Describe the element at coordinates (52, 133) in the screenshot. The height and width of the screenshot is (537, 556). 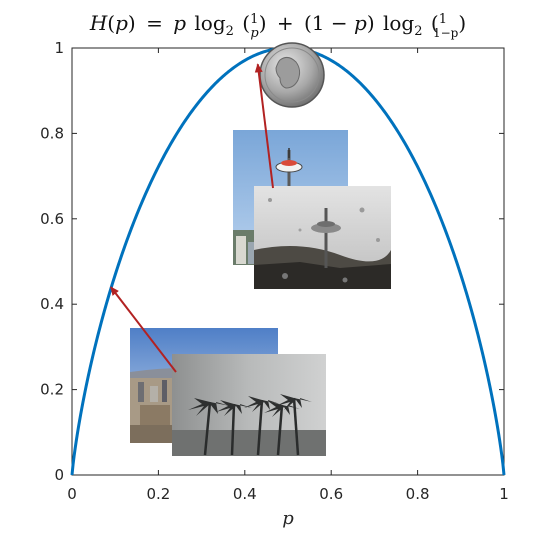
I see `y-tick-label: 0.8` at that location.